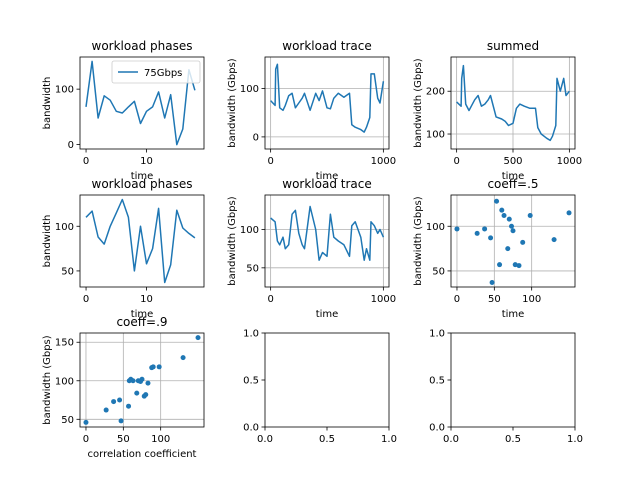 The height and width of the screenshot is (480, 640). Describe the element at coordinates (327, 439) in the screenshot. I see `x-tick-label: 0.5` at that location.